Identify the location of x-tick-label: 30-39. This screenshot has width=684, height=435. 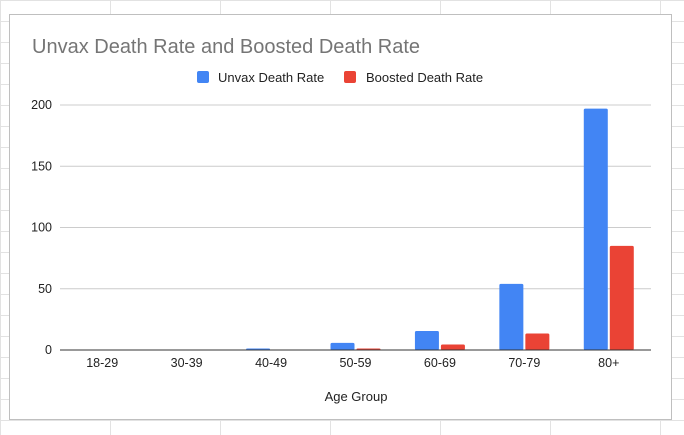
(187, 363).